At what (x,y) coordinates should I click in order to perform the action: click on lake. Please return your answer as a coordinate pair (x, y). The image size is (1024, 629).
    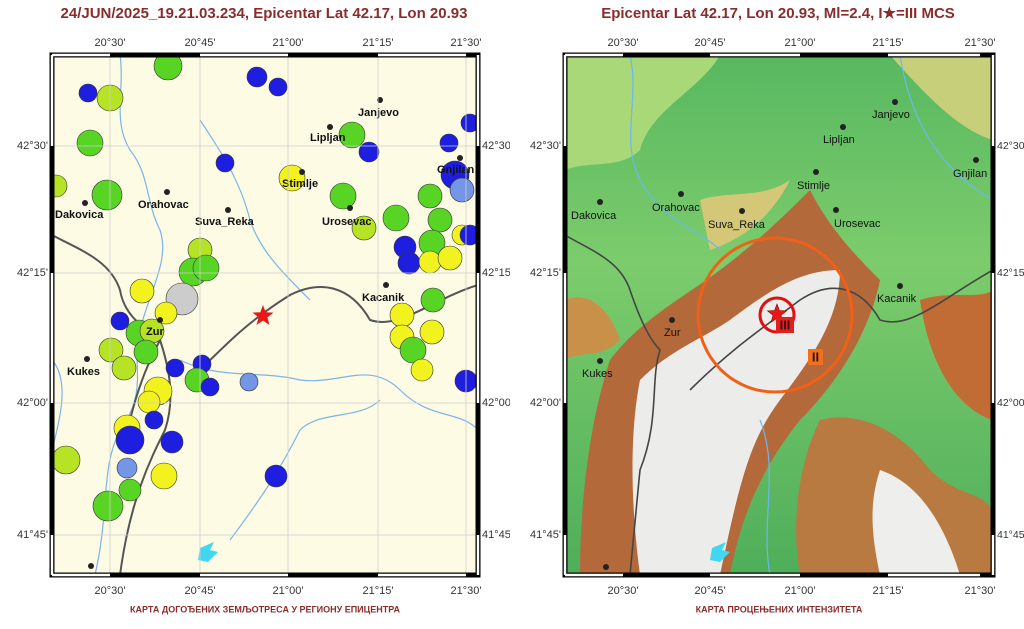
    Looking at the image, I should click on (720, 552).